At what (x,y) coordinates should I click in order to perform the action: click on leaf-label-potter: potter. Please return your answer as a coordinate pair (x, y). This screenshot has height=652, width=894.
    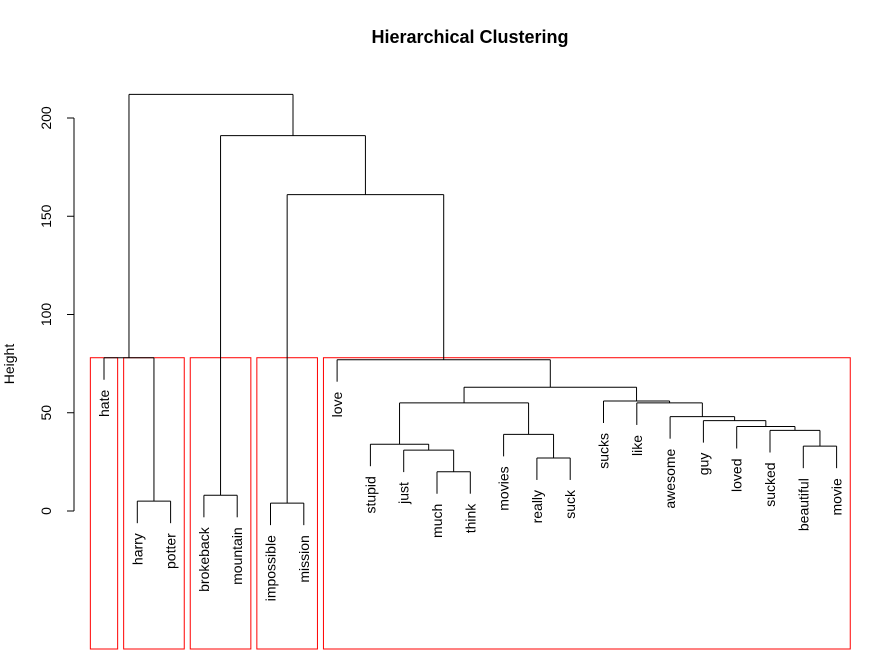
    Looking at the image, I should click on (171, 551).